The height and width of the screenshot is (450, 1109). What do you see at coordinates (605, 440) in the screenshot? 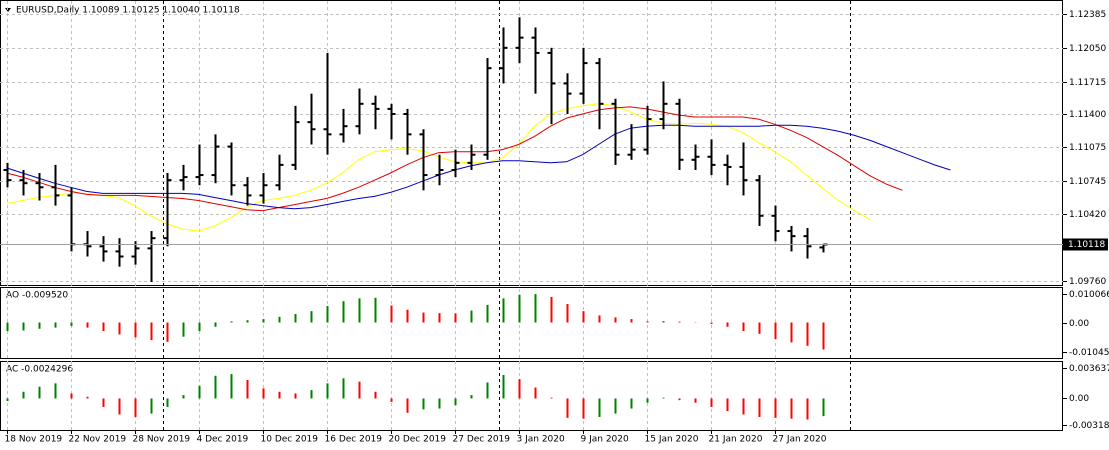
I see `x-tick-label: 9 Jan 2020` at bounding box center [605, 440].